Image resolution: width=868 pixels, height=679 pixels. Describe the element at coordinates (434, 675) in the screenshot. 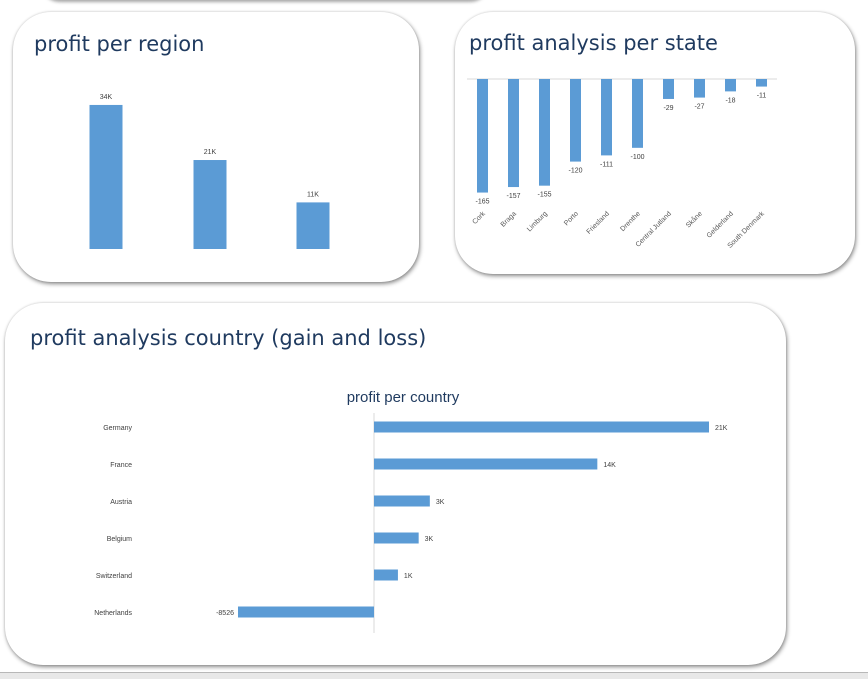

I see `sheet-tab-bar` at that location.